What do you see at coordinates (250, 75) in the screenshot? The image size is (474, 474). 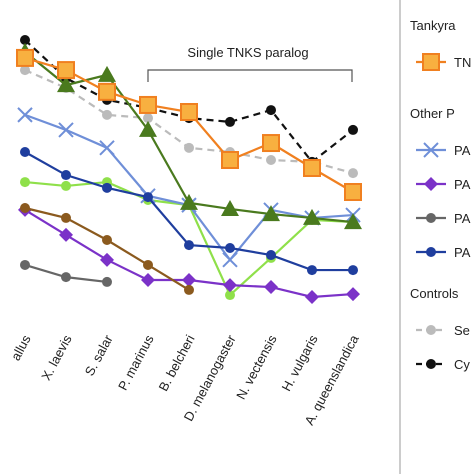 I see `annotation-bracket` at bounding box center [250, 75].